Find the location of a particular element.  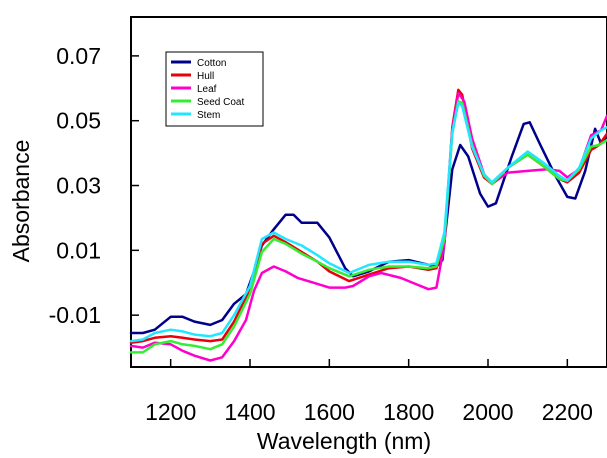

legend-label: Seed Coat is located at coordinates (220, 102).